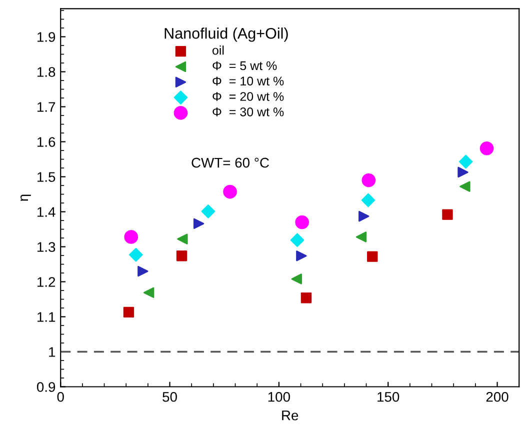 The height and width of the screenshot is (437, 527). What do you see at coordinates (248, 96) in the screenshot?
I see `legend-label: Φ = 20 wt %` at bounding box center [248, 96].